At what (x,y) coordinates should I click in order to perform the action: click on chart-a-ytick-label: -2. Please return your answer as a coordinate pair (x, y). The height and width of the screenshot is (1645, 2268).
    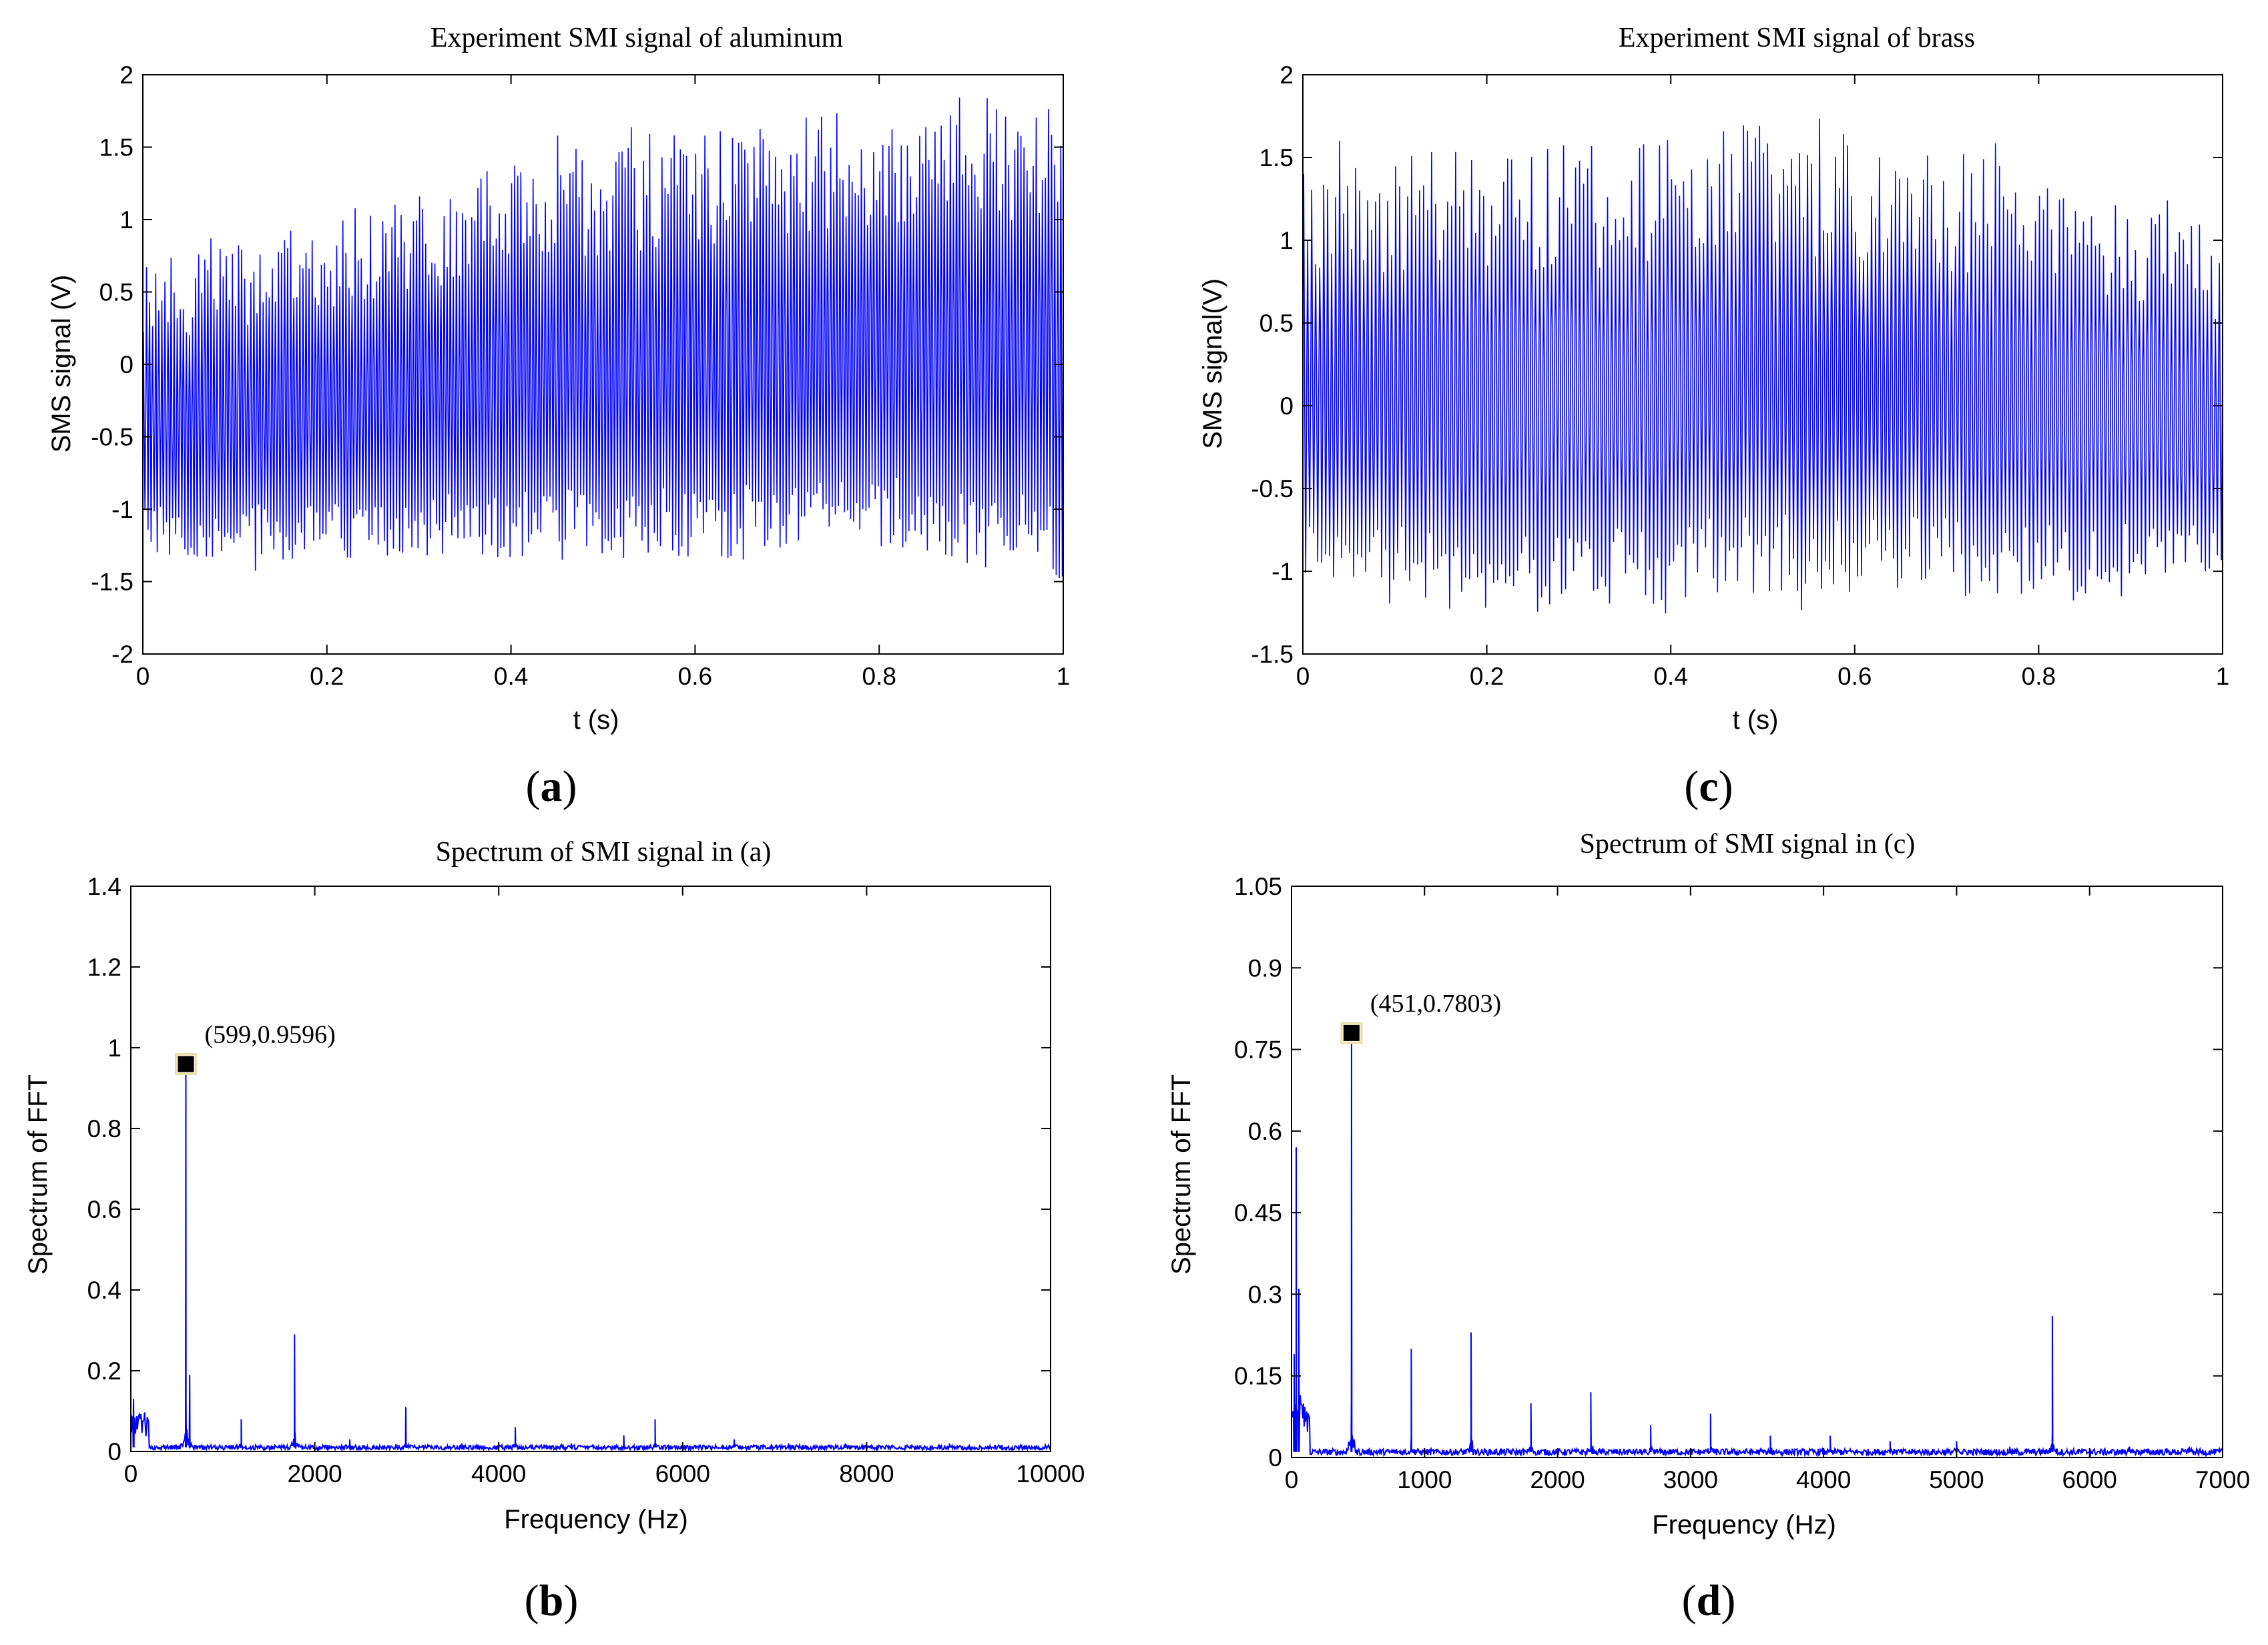
    Looking at the image, I should click on (122, 654).